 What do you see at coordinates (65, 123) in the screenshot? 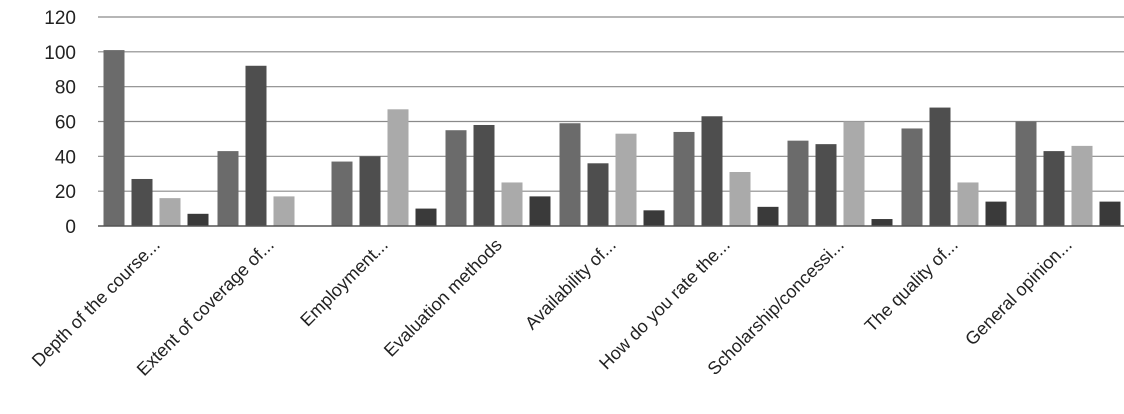
I see `y-tick-label: 60` at bounding box center [65, 123].